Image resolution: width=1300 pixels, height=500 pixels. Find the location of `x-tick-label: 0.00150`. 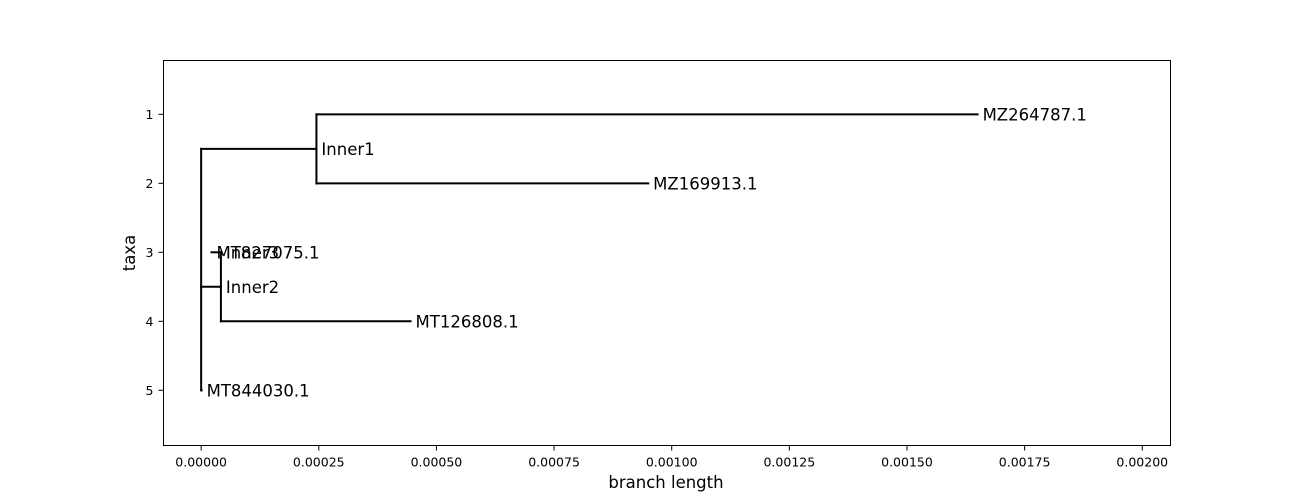

x-tick-label: 0.00150 is located at coordinates (907, 462).